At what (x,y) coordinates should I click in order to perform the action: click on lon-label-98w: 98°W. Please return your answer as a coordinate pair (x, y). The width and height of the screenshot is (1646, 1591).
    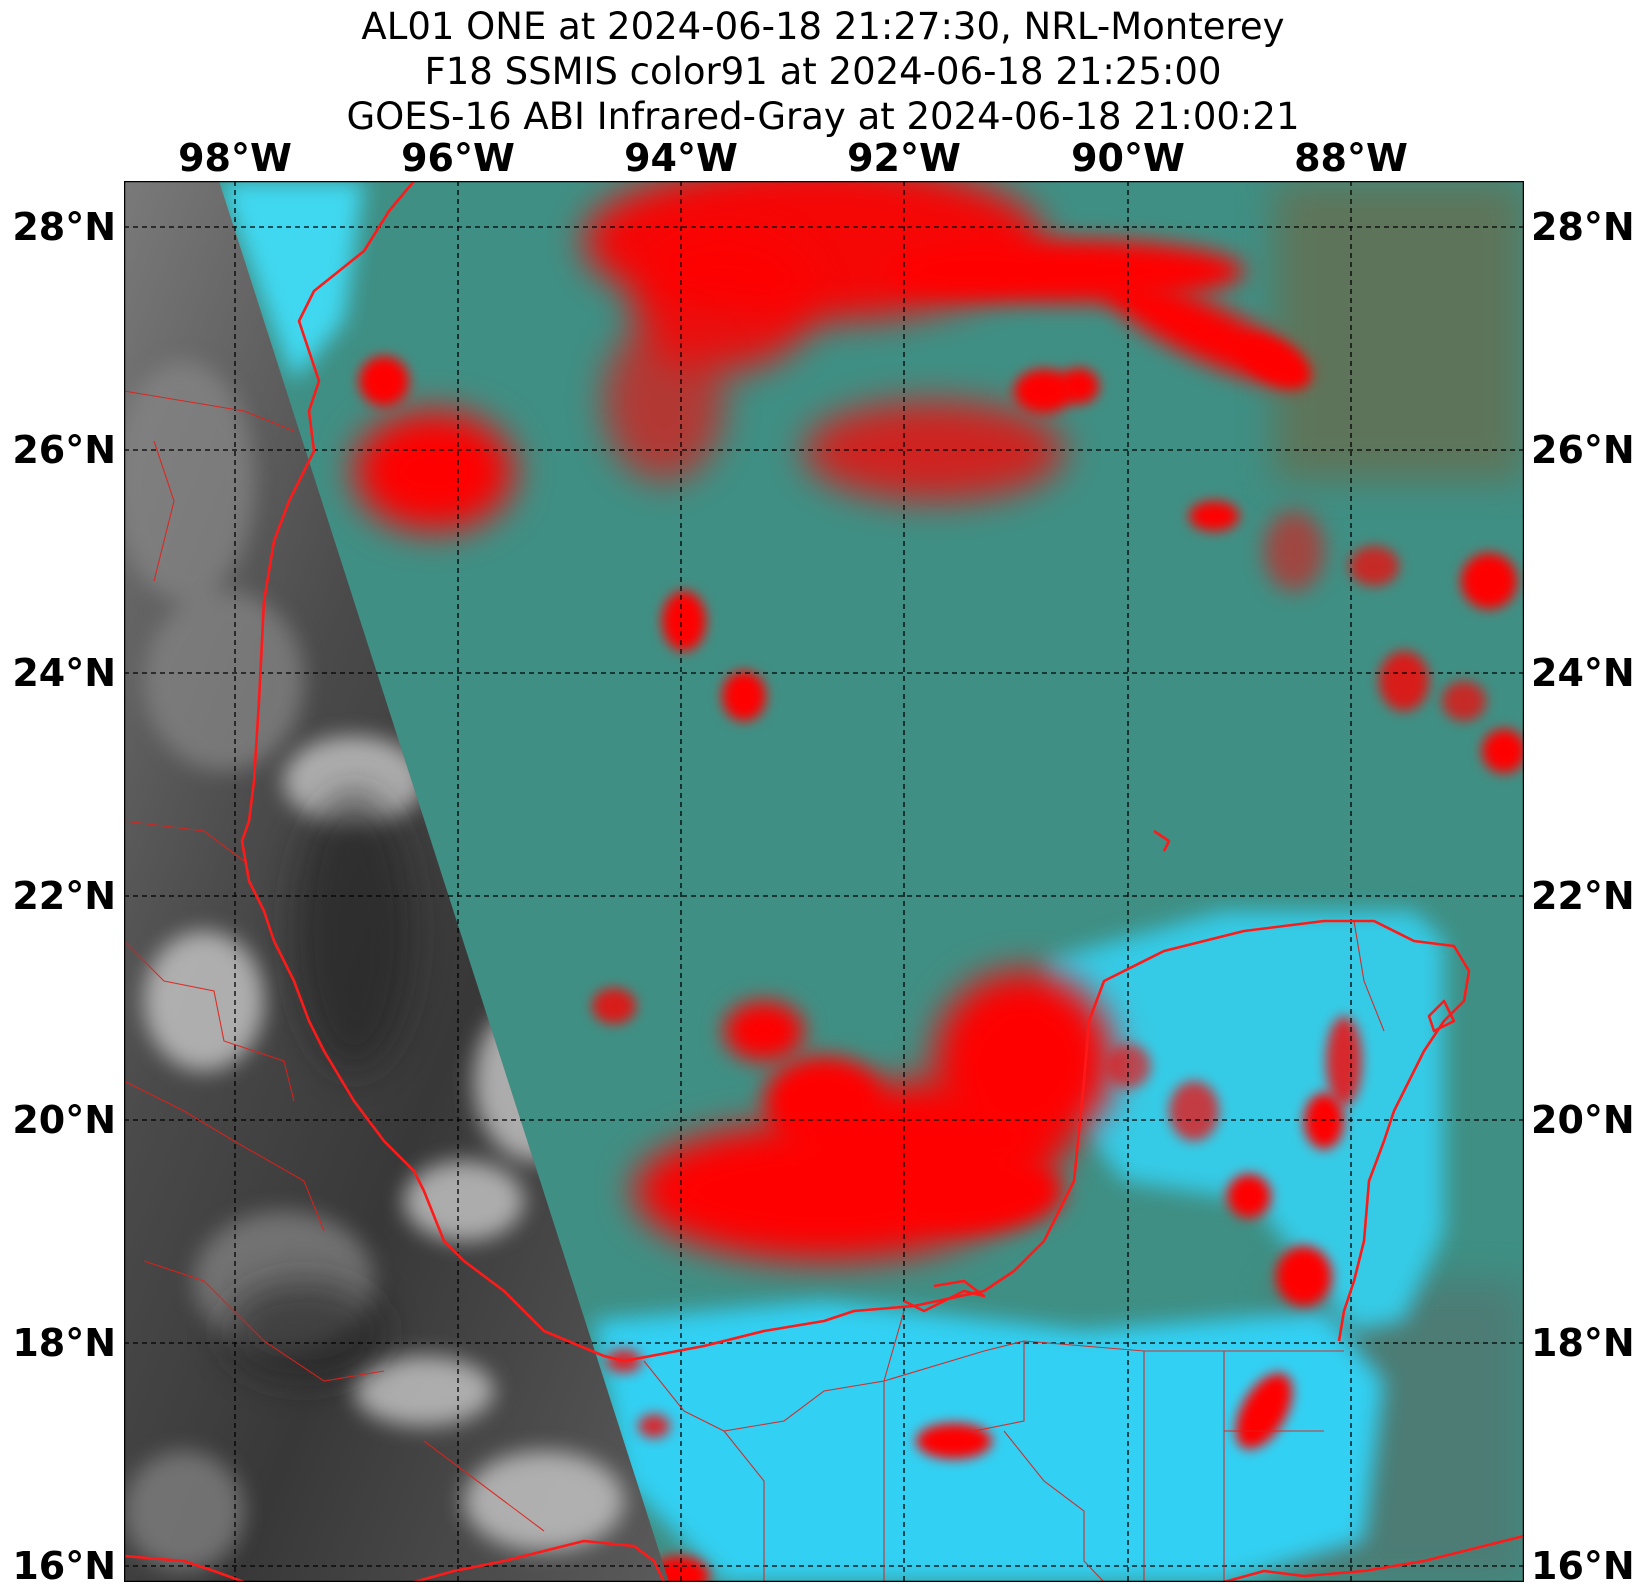
    Looking at the image, I should click on (235, 158).